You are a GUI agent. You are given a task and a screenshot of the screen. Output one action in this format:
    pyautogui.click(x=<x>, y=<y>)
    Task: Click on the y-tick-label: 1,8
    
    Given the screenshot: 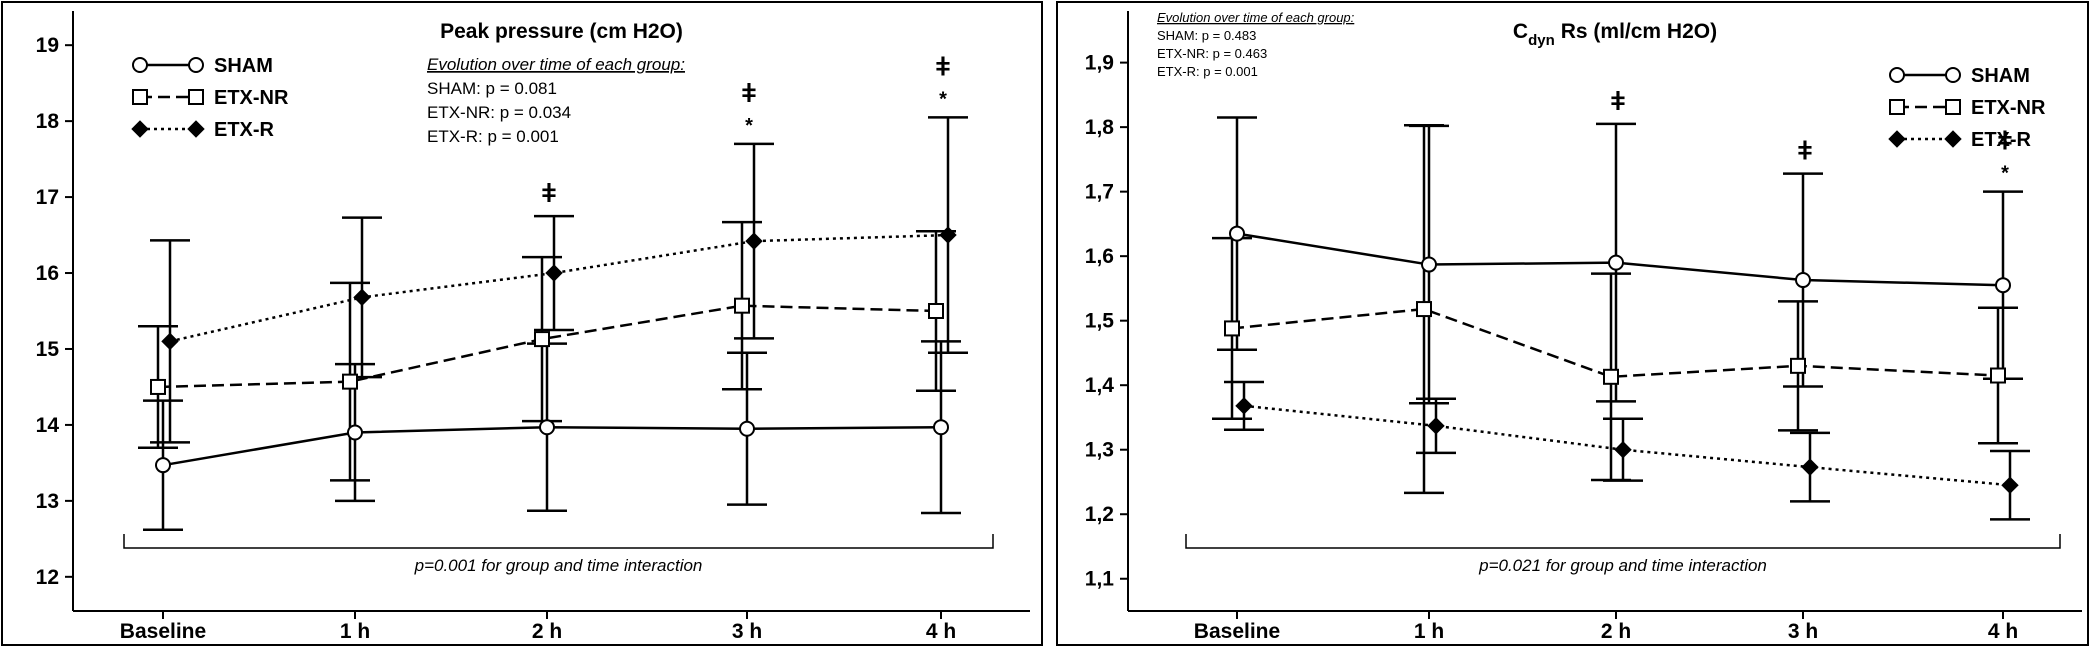 What is the action you would take?
    pyautogui.click(x=1100, y=127)
    